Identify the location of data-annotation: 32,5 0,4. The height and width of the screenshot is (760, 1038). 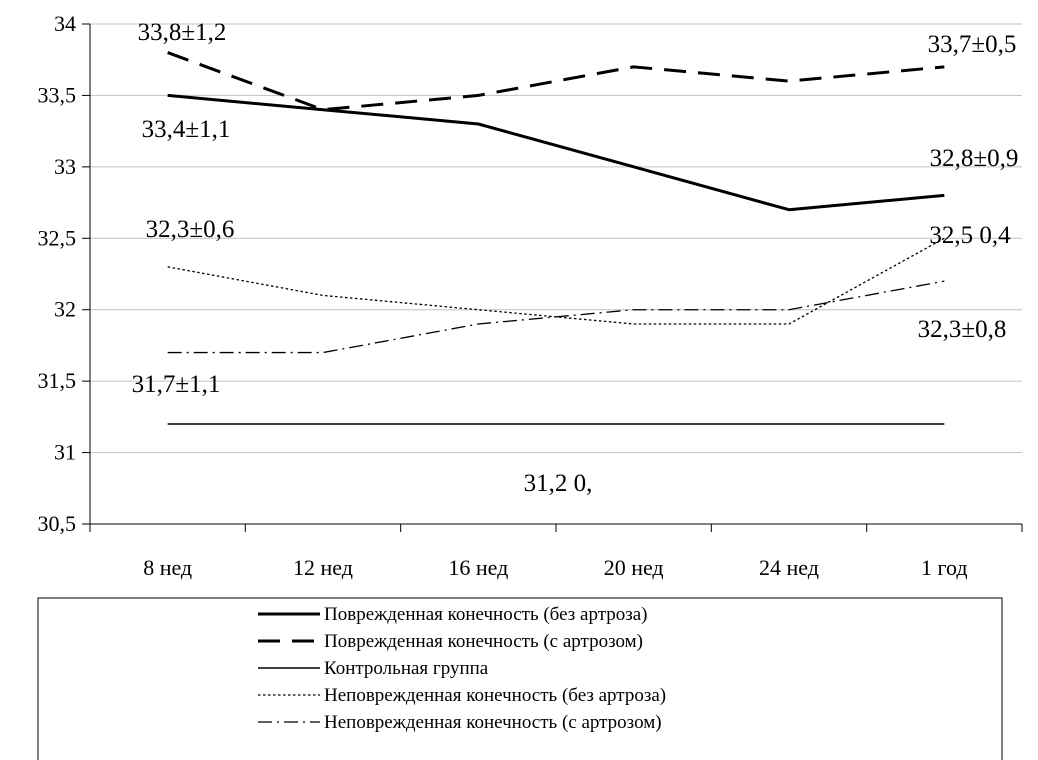
(970, 235).